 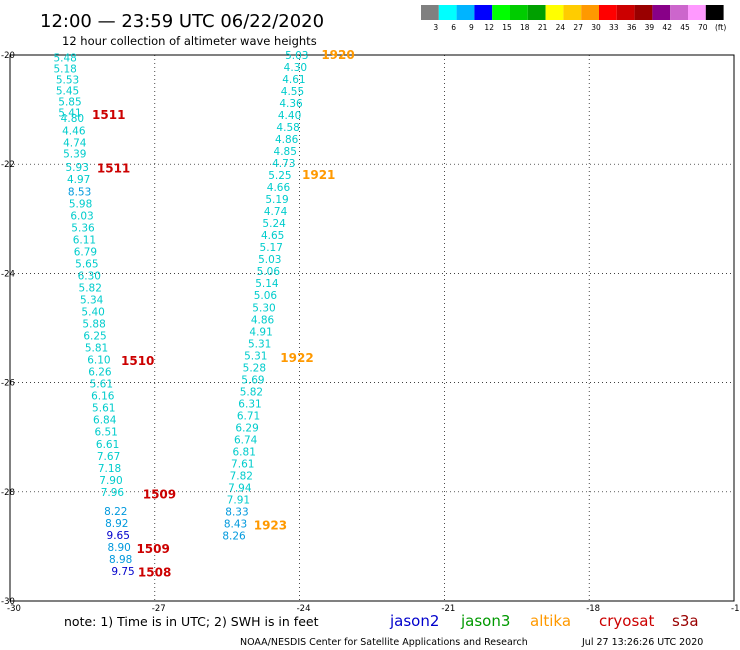 I want to click on swh-value: 6.81, so click(x=244, y=452).